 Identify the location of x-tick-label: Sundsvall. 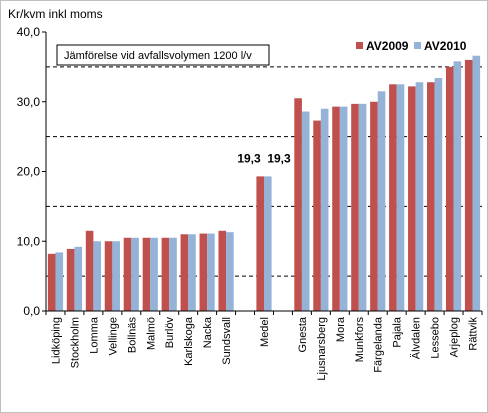
(227, 341).